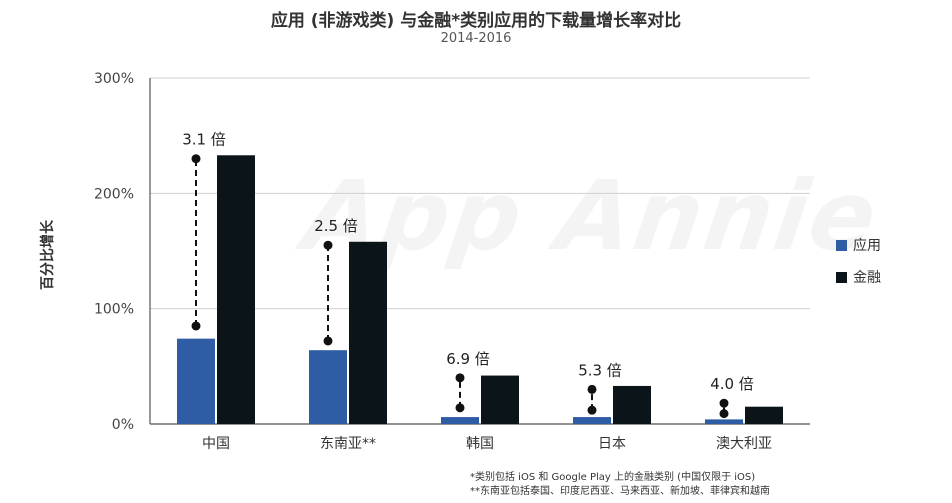  What do you see at coordinates (47, 254) in the screenshot?
I see `y-axis-label: 百分比增长` at bounding box center [47, 254].